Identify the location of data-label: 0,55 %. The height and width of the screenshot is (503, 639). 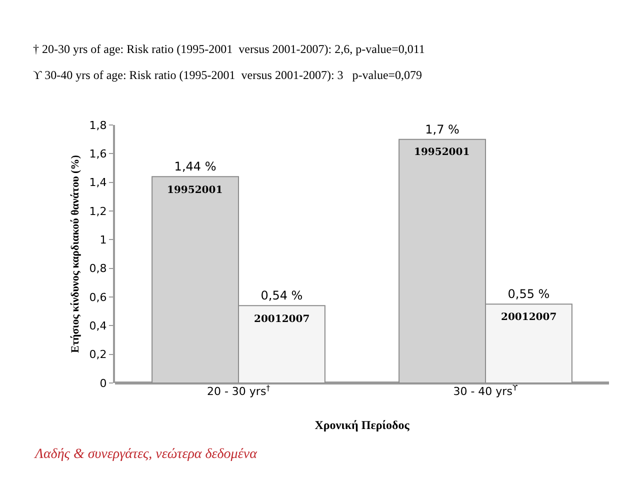
(529, 294).